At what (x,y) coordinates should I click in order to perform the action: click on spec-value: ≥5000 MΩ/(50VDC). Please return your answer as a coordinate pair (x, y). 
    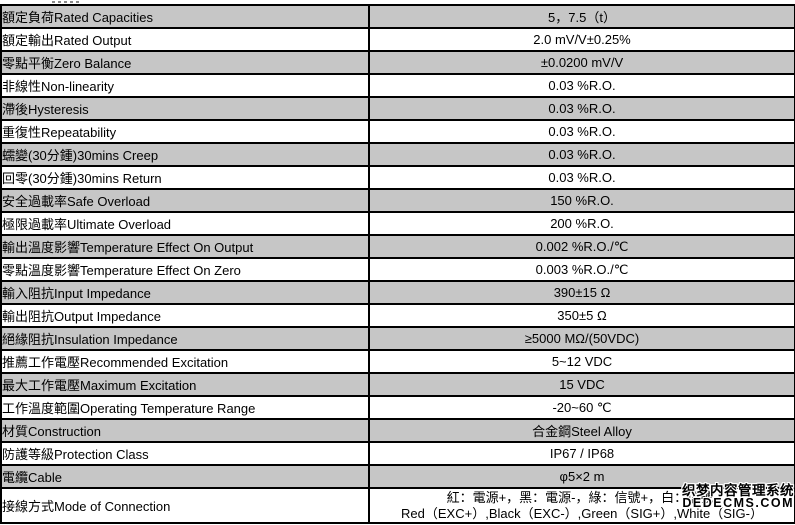
    Looking at the image, I should click on (581, 338).